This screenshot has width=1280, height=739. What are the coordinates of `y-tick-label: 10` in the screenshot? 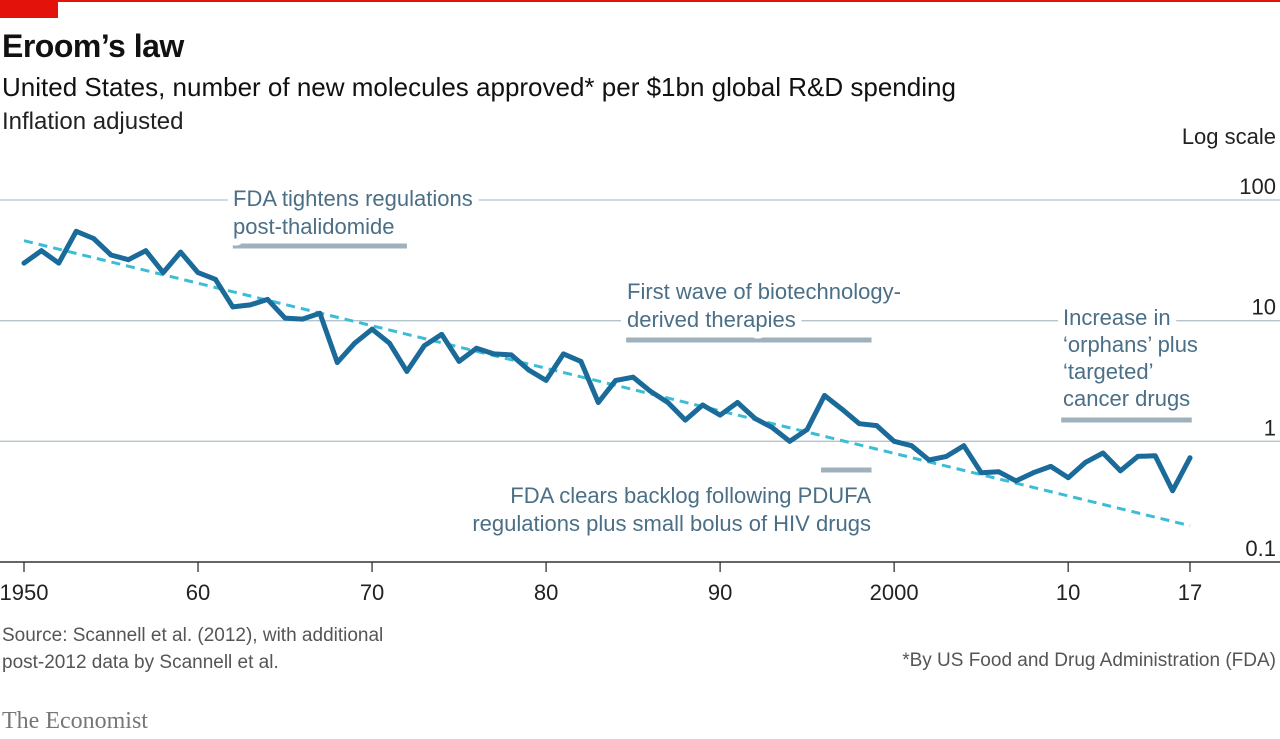 It's located at (1264, 307).